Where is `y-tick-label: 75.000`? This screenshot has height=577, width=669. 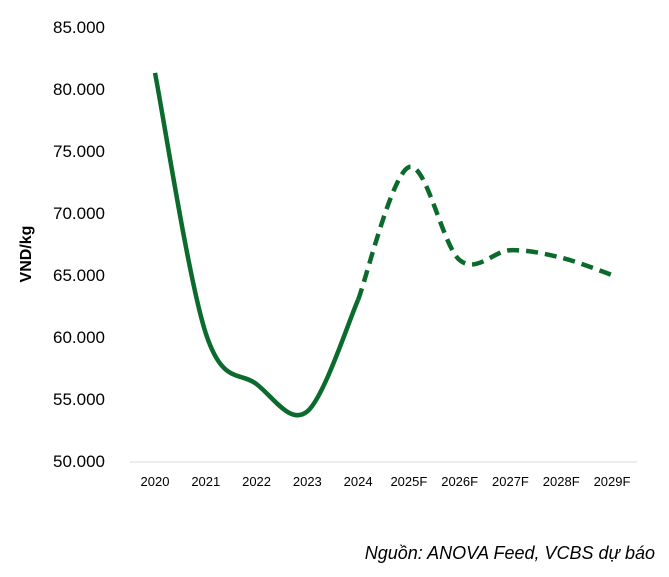 y-tick-label: 75.000 is located at coordinates (79, 151).